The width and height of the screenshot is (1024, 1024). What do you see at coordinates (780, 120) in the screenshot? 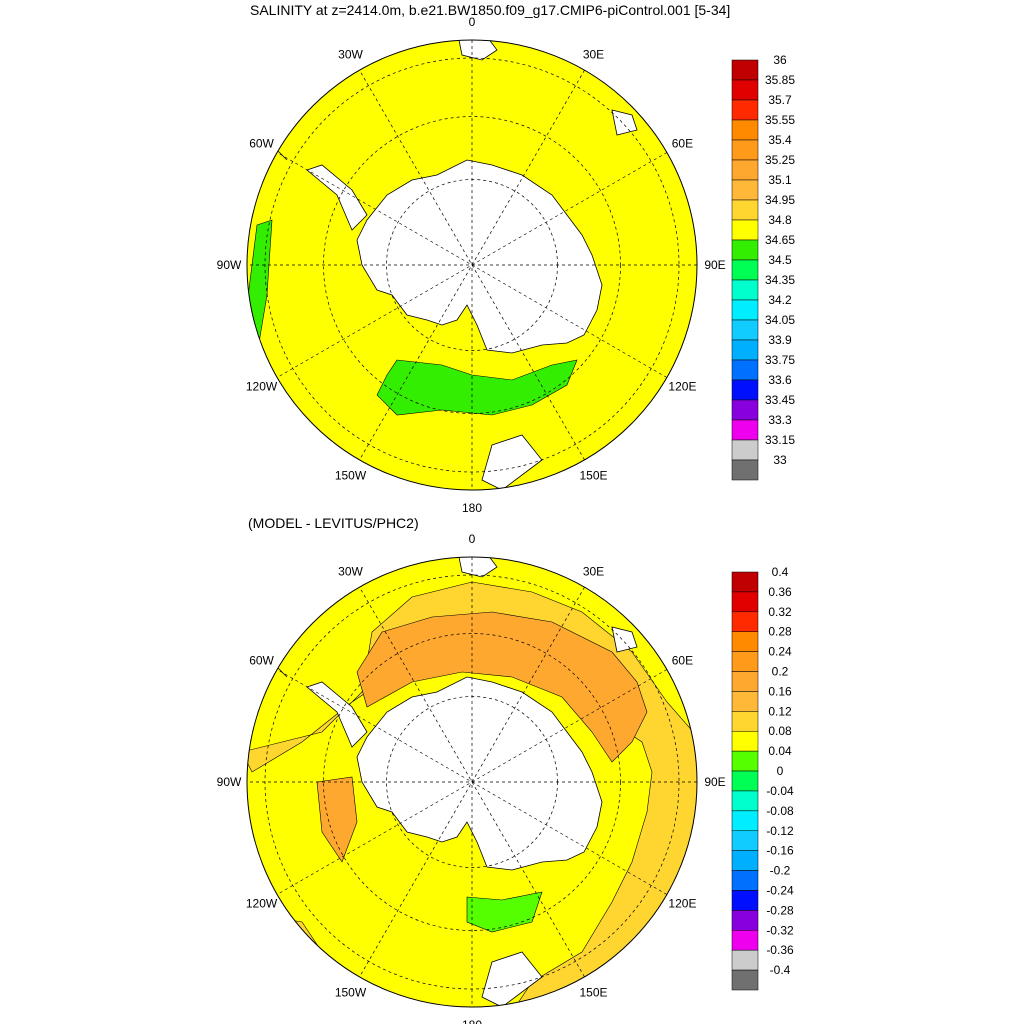
I see `colorbar-label: 35.55` at bounding box center [780, 120].